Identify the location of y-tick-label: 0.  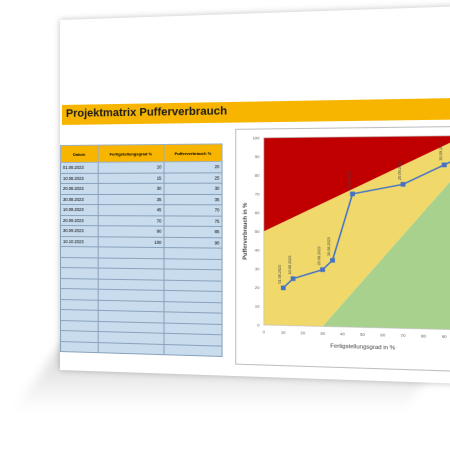
(258, 324).